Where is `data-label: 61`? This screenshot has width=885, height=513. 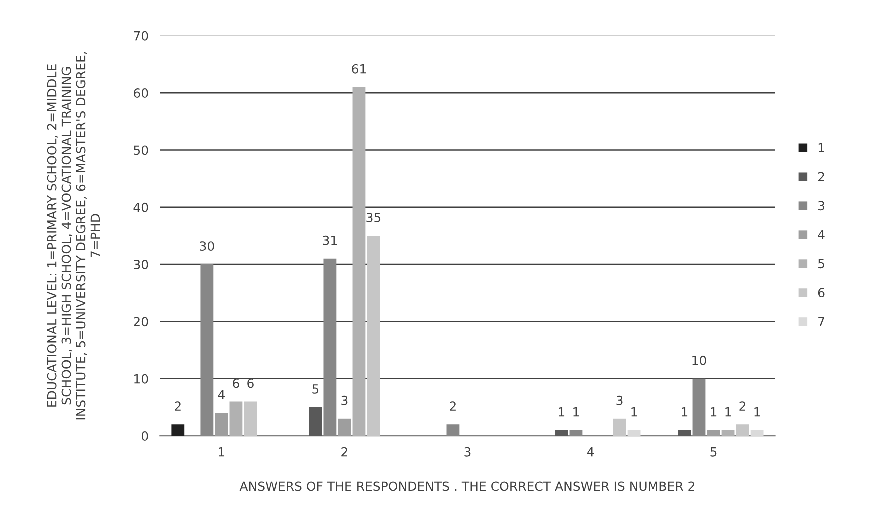 data-label: 61 is located at coordinates (359, 69).